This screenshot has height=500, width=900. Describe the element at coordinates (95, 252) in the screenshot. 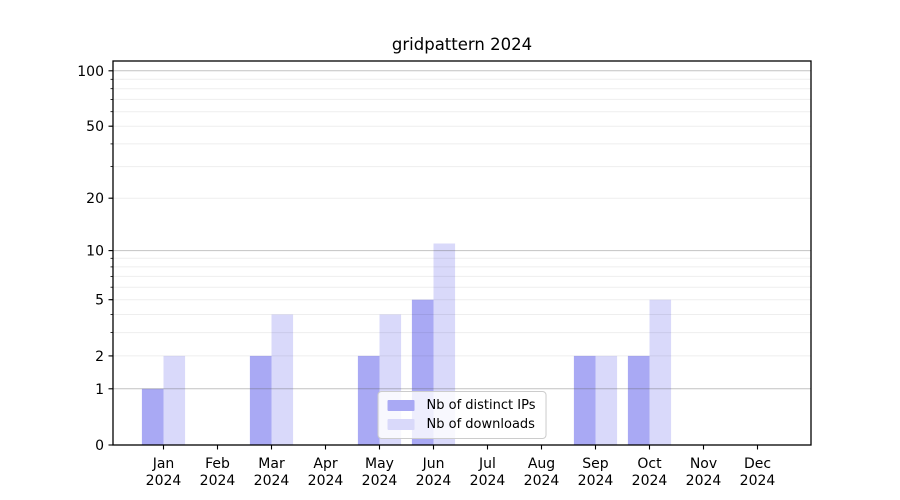

I see `y-tick-label: 10` at that location.